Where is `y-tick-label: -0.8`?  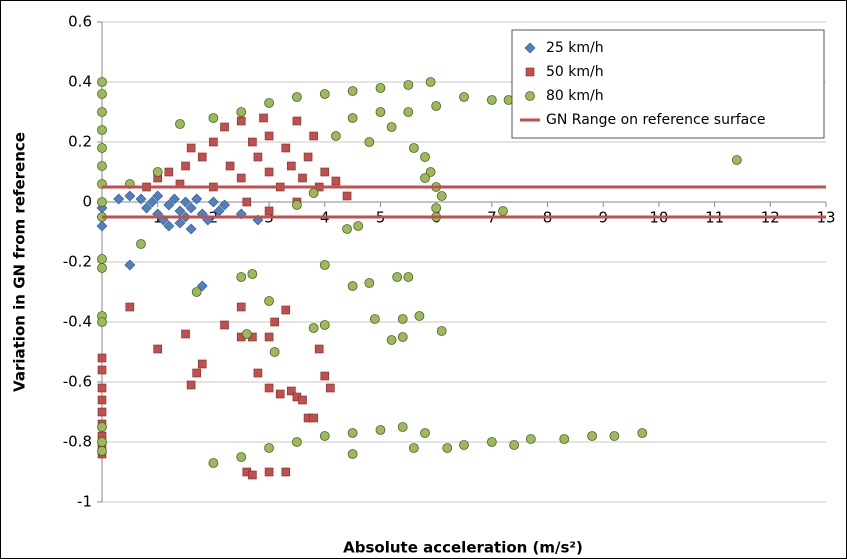 y-tick-label: -0.8 is located at coordinates (77, 442).